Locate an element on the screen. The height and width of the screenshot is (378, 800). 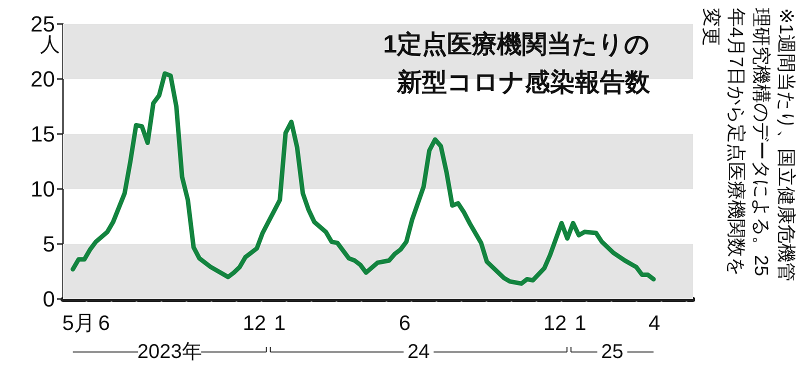
text: ※1週間当たり、国立健康危機管理研究機構のデータによる。25年4月7日から定点医療機関数を変更 is located at coordinates (748, 146).